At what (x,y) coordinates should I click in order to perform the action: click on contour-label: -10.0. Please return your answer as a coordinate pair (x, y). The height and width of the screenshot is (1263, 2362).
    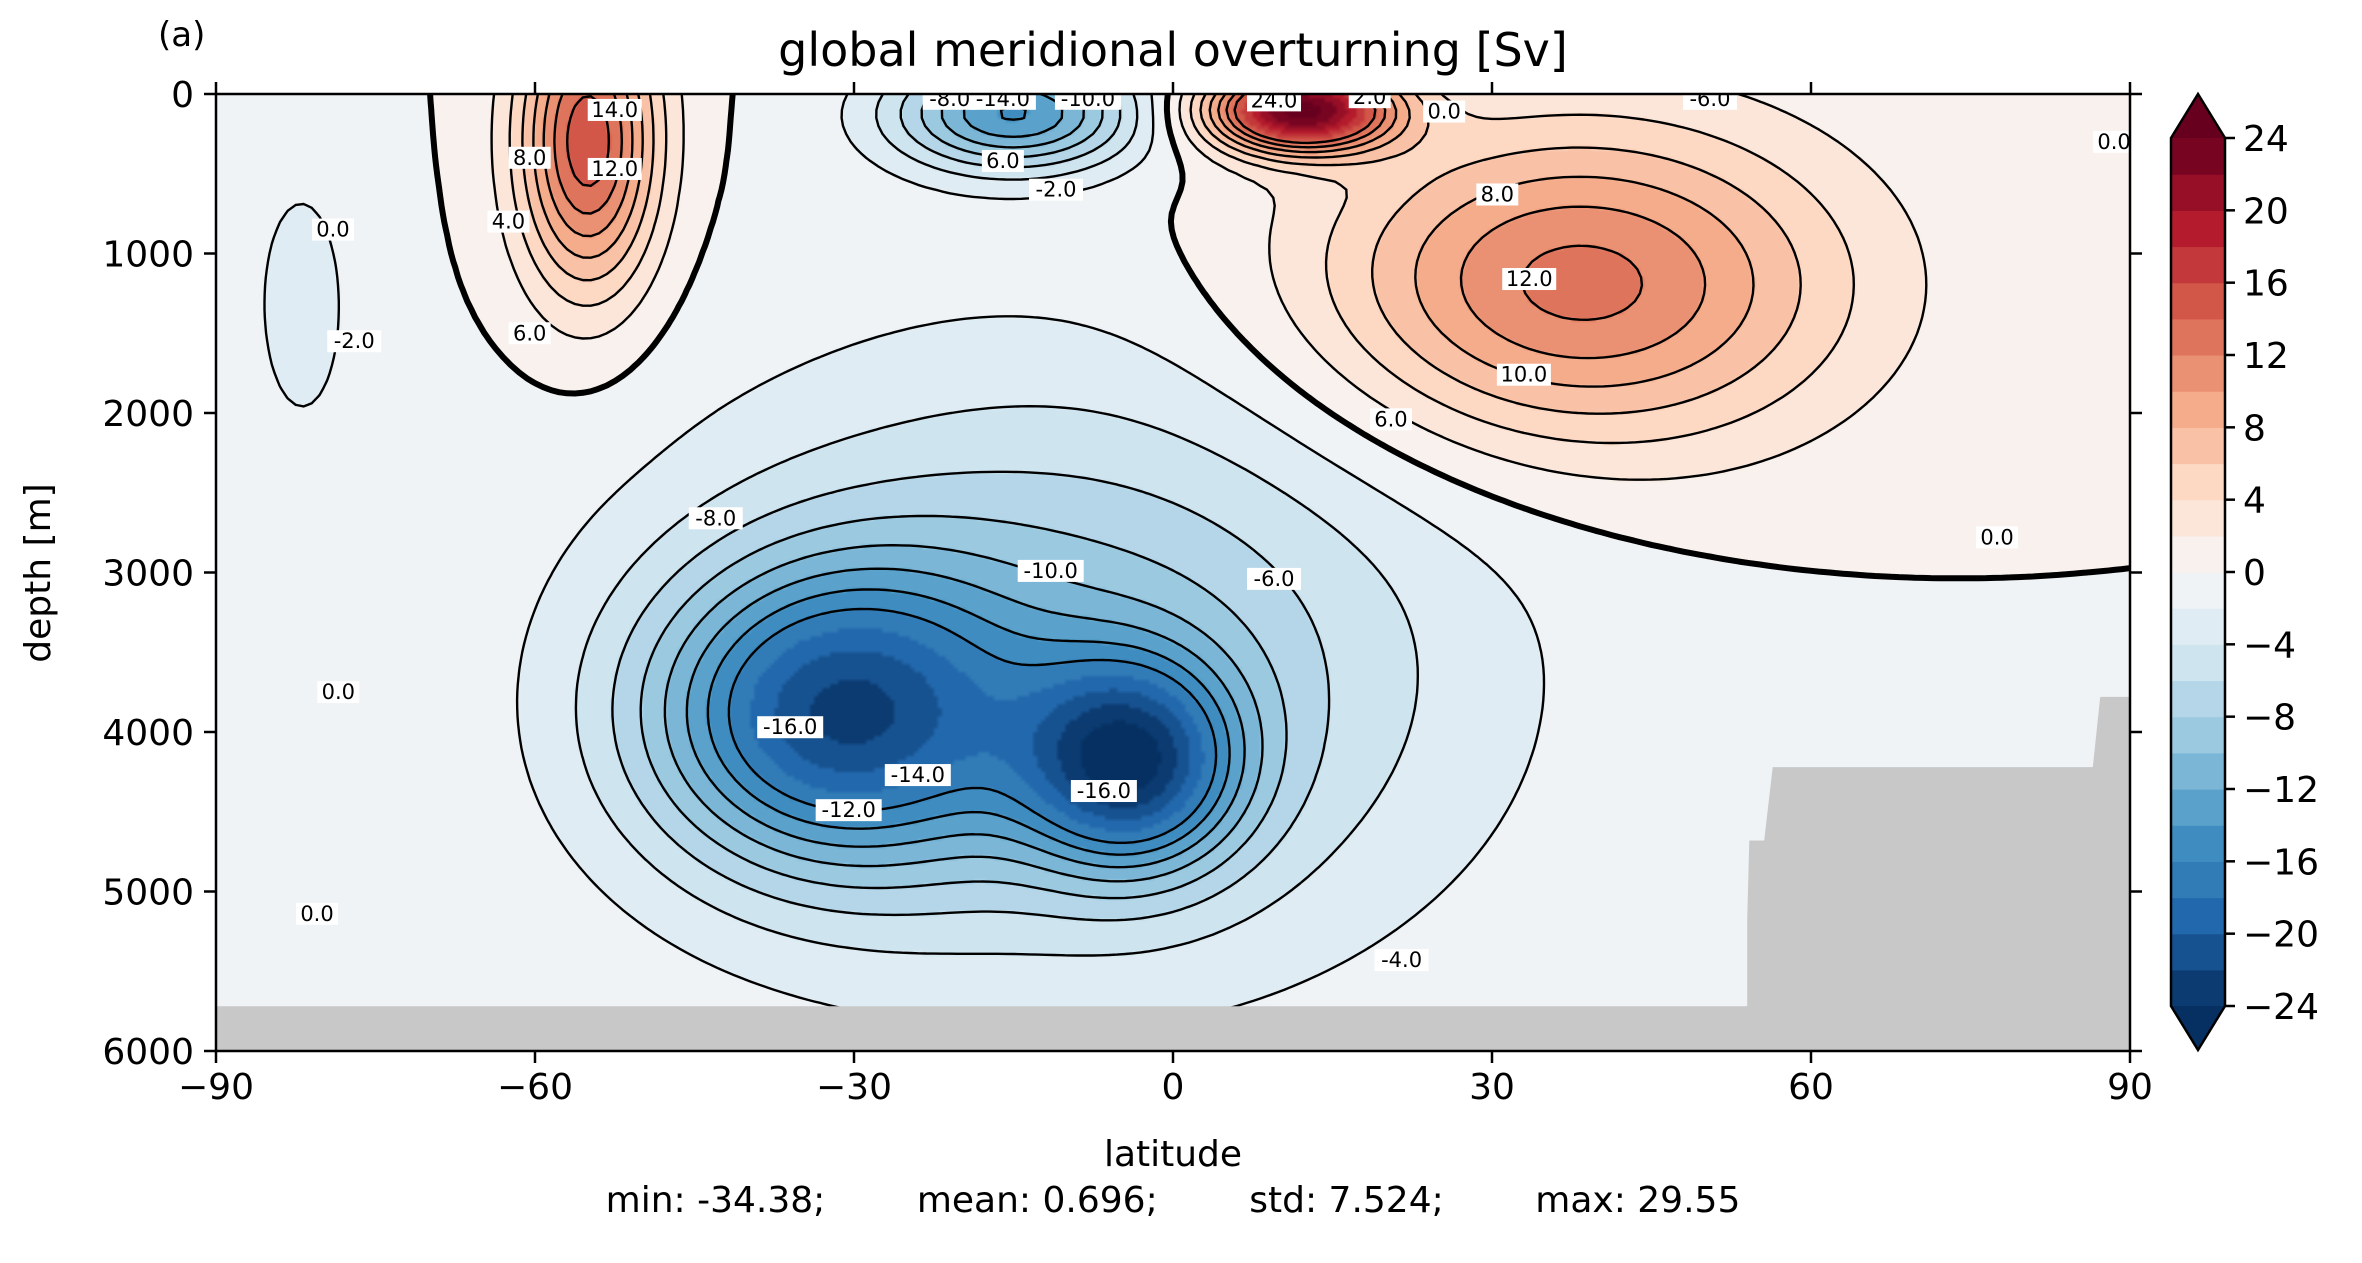
    Looking at the image, I should click on (1051, 571).